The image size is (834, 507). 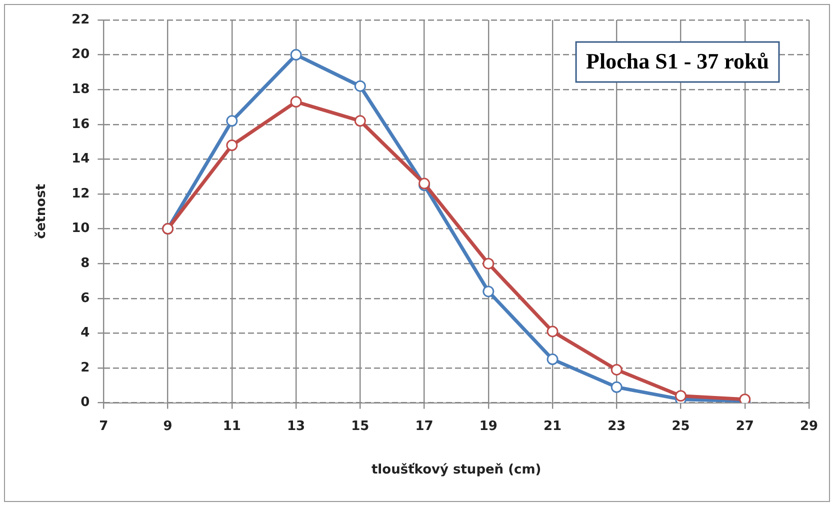 I want to click on y-axis-title: četnost, so click(x=42, y=211).